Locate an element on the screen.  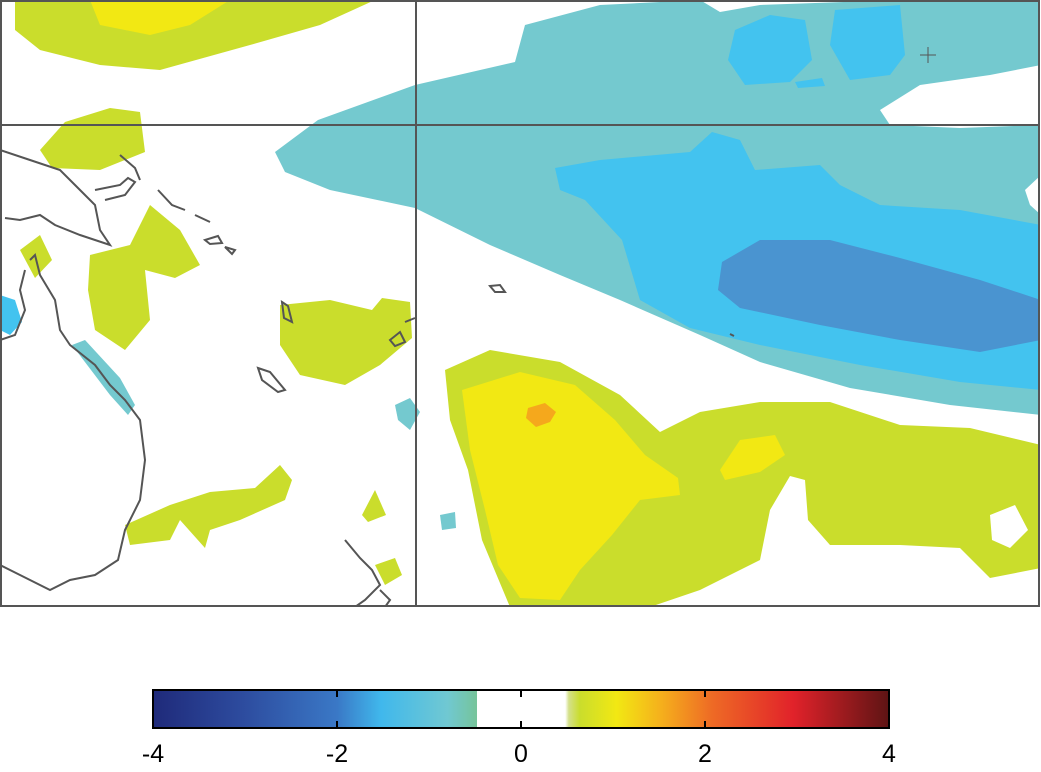
colorbar: -4 -2 0 2 4 is located at coordinates (519, 728).